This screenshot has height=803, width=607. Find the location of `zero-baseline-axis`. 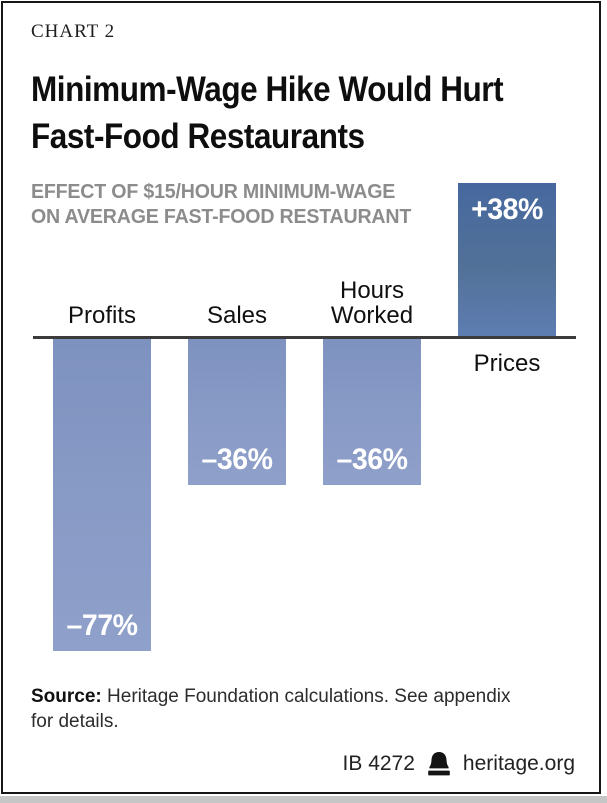

zero-baseline-axis is located at coordinates (304, 337).